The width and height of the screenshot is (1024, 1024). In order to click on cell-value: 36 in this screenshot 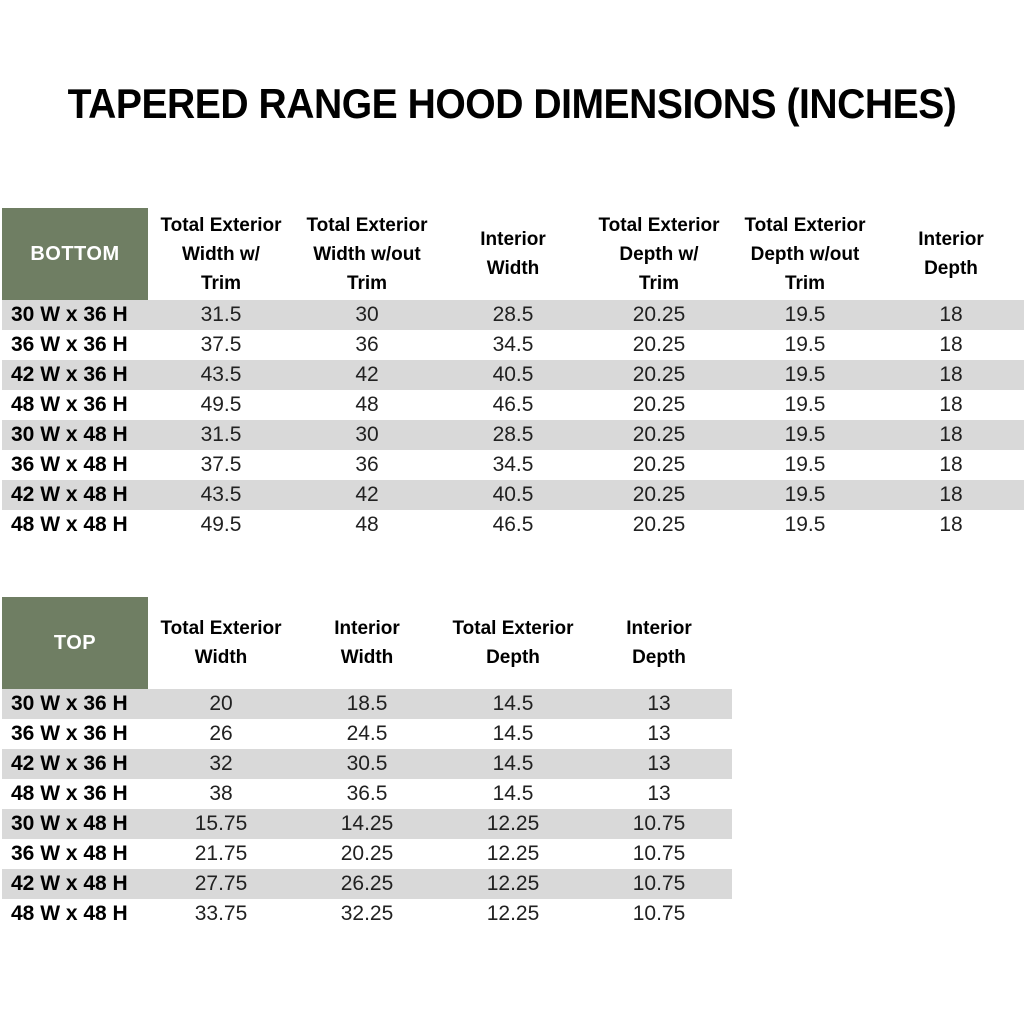, I will do `click(367, 464)`.